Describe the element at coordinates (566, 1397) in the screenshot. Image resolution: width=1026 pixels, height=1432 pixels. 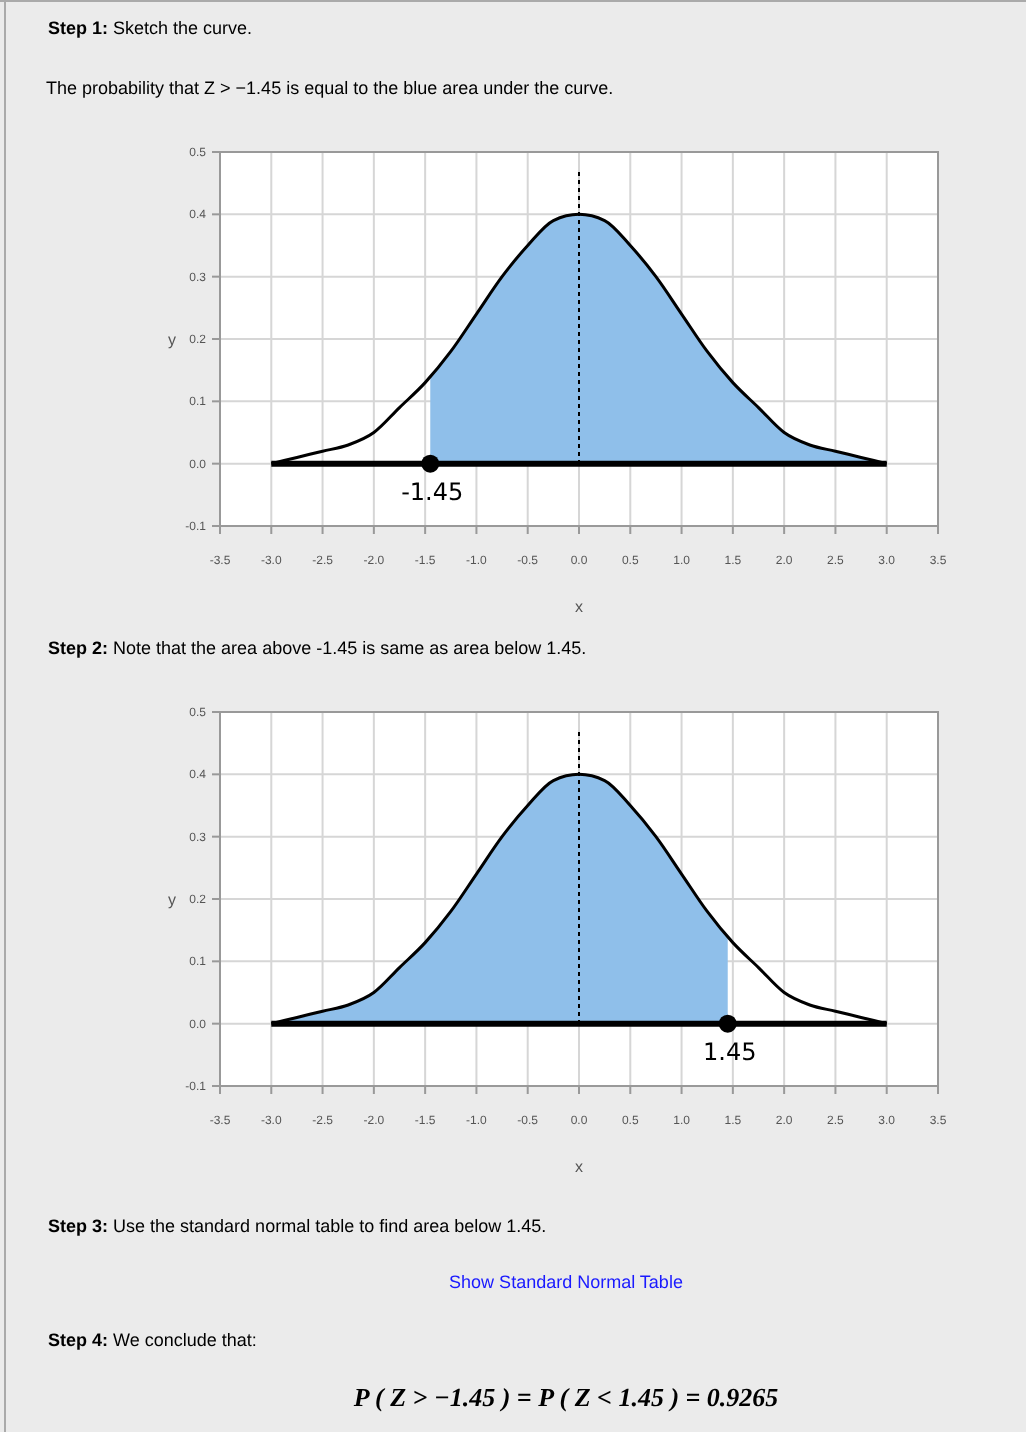
I see `text: P ( Z > −1.45 ) = P ( Z < 1.45 ) = 0.9265` at that location.